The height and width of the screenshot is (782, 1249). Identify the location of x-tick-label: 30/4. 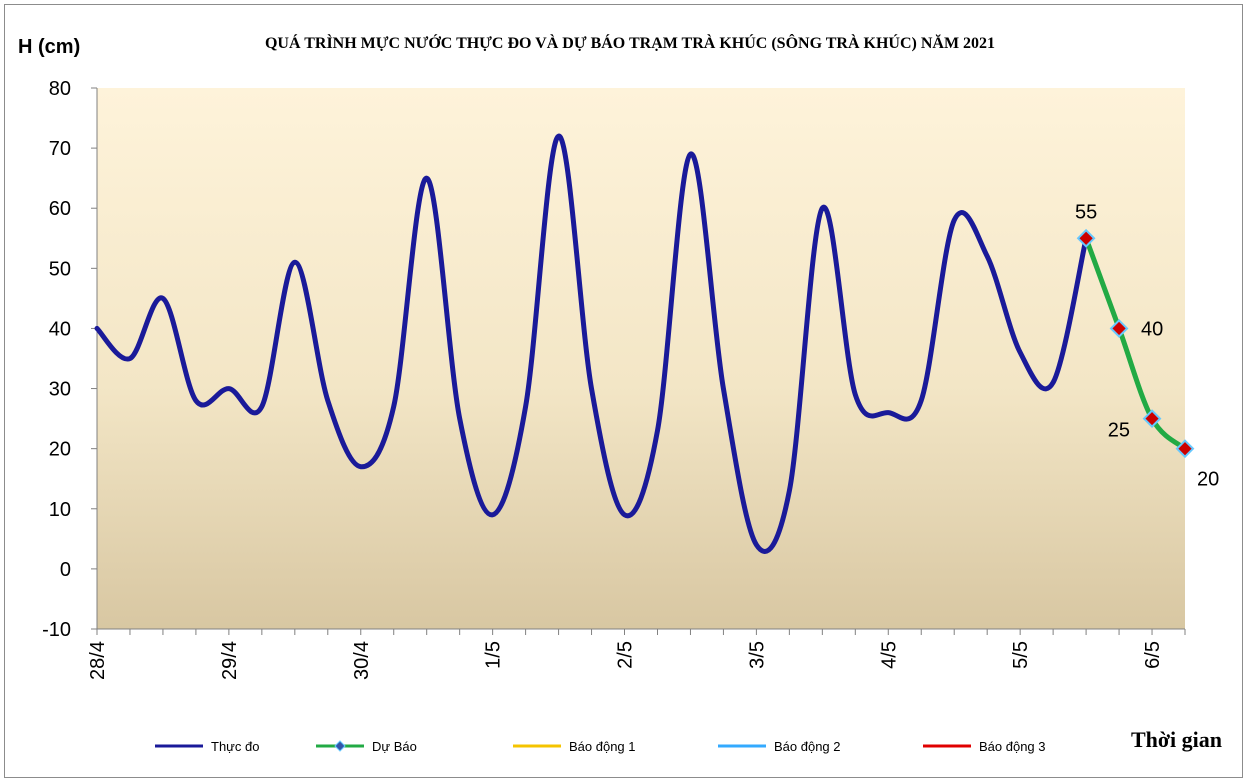
(362, 660).